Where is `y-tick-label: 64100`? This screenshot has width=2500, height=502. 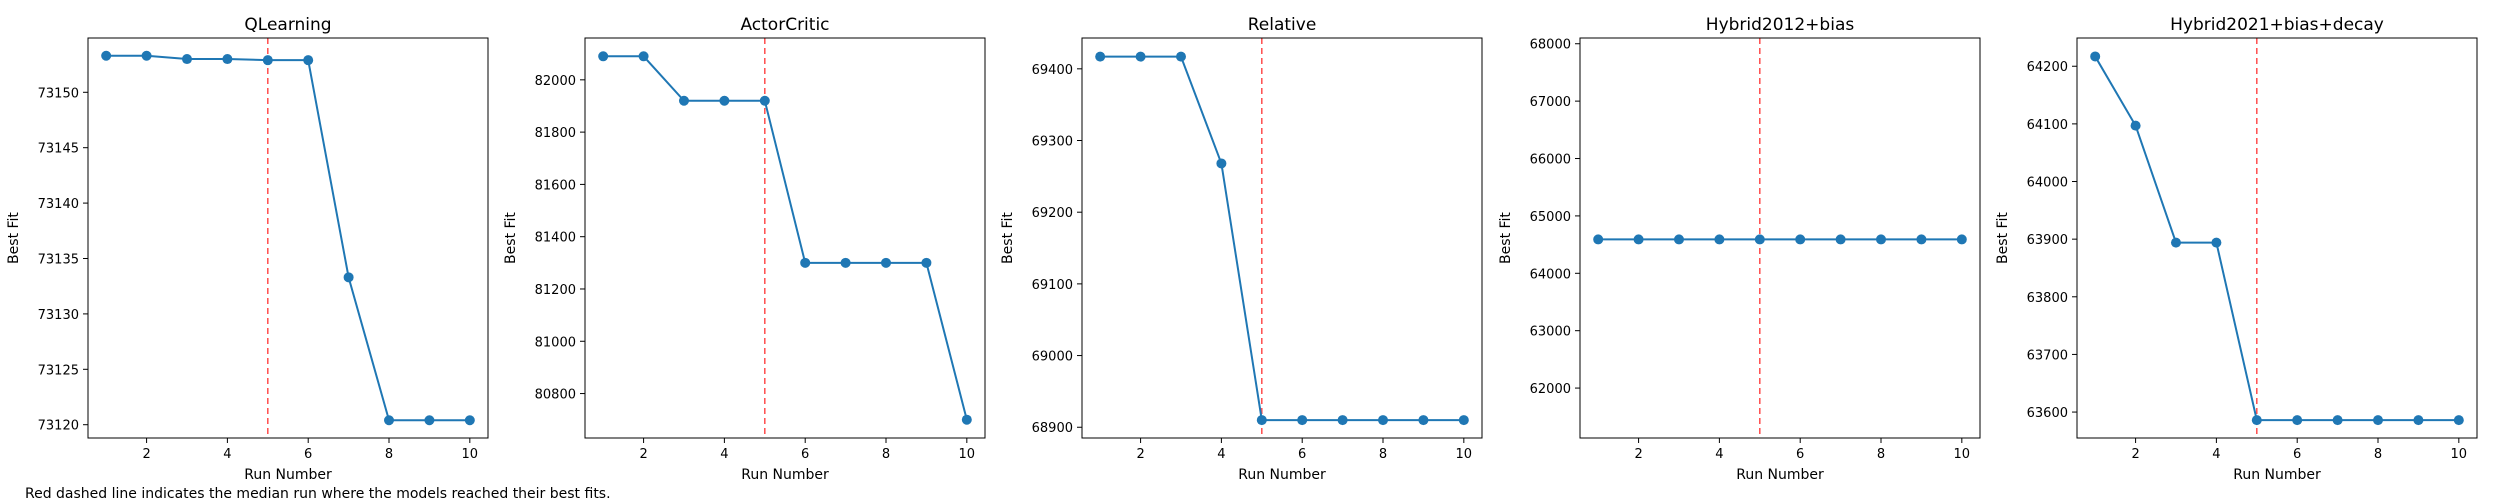
y-tick-label: 64100 is located at coordinates (2047, 125).